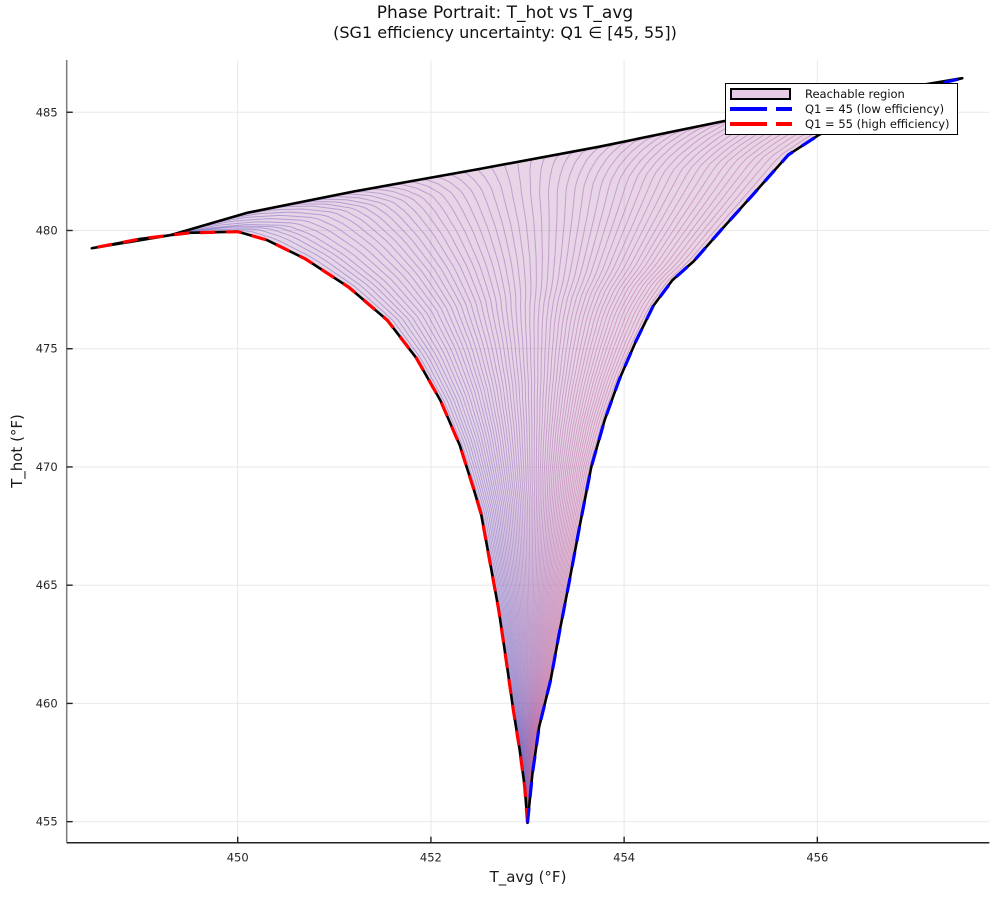 The width and height of the screenshot is (1000, 900). I want to click on y-tick-label: 470, so click(47, 467).